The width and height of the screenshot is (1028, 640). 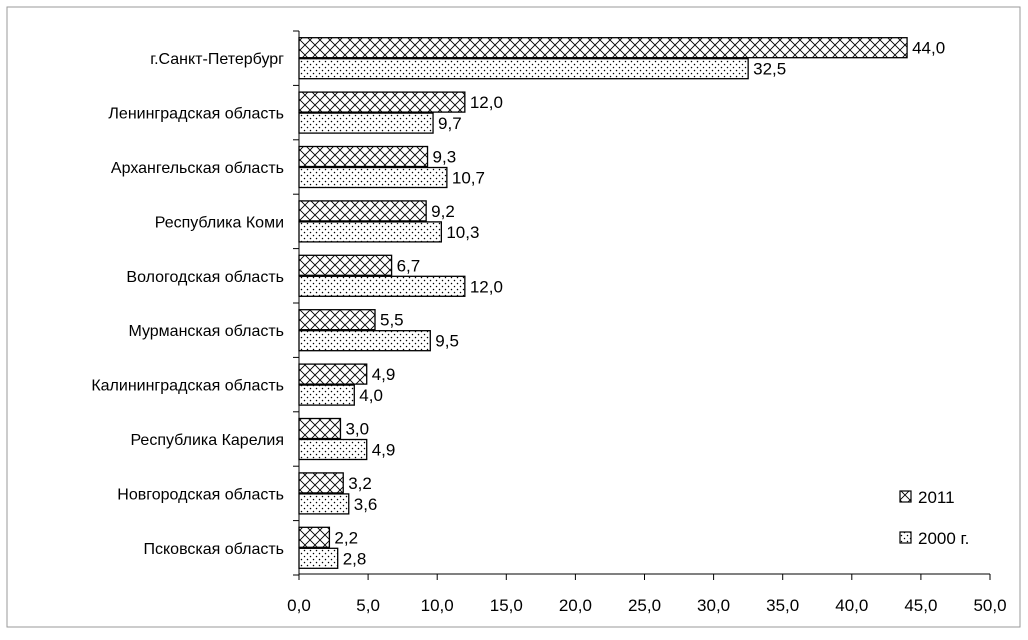 I want to click on category-label: Республика Карелия, so click(x=207, y=440).